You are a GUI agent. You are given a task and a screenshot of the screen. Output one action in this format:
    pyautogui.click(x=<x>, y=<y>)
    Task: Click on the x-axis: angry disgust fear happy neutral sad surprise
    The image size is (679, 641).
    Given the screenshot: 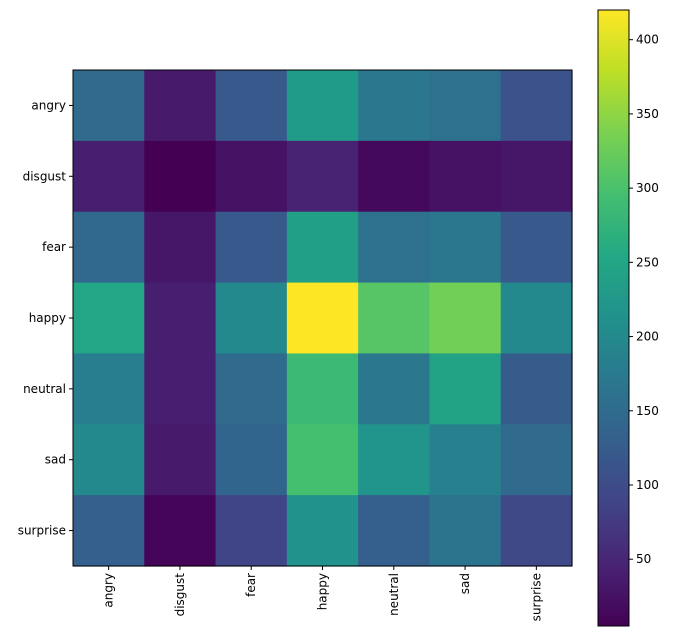 What is the action you would take?
    pyautogui.click(x=322, y=593)
    